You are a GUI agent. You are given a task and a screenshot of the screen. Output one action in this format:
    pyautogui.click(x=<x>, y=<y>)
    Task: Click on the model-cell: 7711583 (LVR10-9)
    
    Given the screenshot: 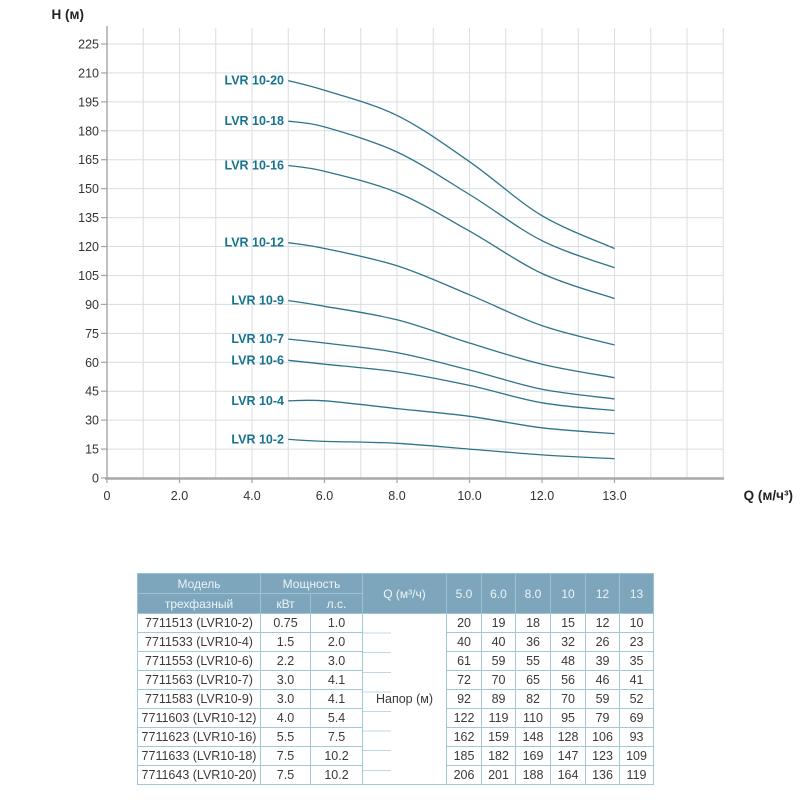 What is the action you would take?
    pyautogui.click(x=199, y=699)
    